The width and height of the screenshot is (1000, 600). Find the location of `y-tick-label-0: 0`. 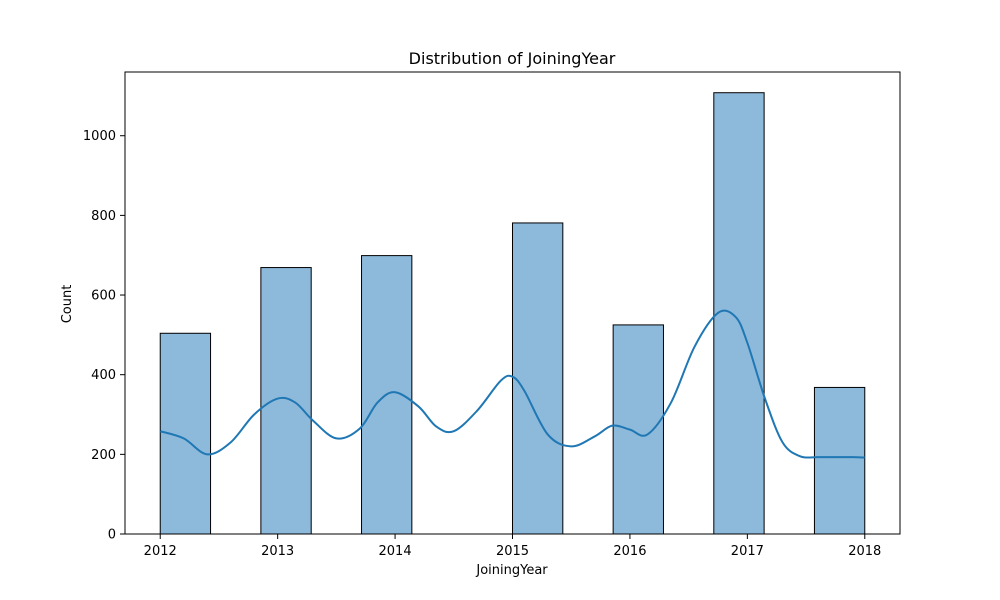

y-tick-label-0: 0 is located at coordinates (112, 535).